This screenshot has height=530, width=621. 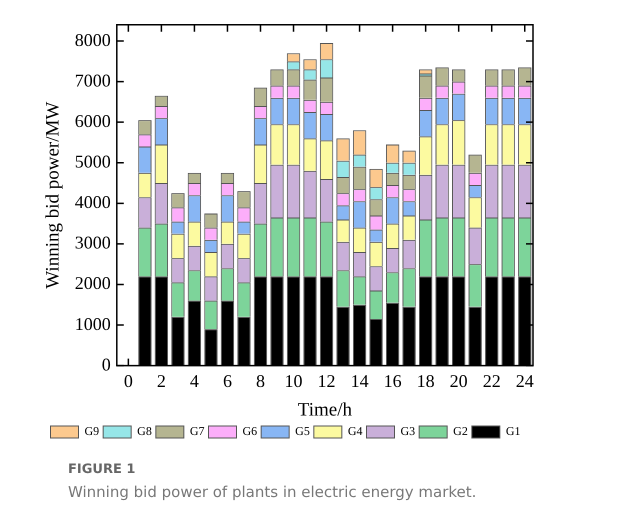 I want to click on x-tick-label: 10, so click(x=293, y=381).